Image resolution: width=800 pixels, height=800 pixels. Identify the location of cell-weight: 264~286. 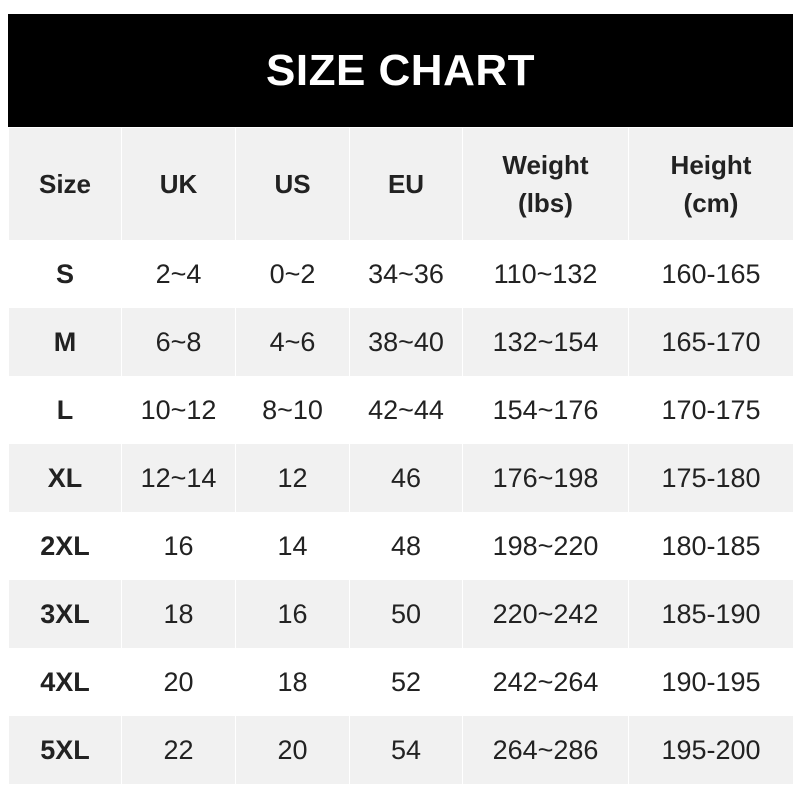
(545, 750).